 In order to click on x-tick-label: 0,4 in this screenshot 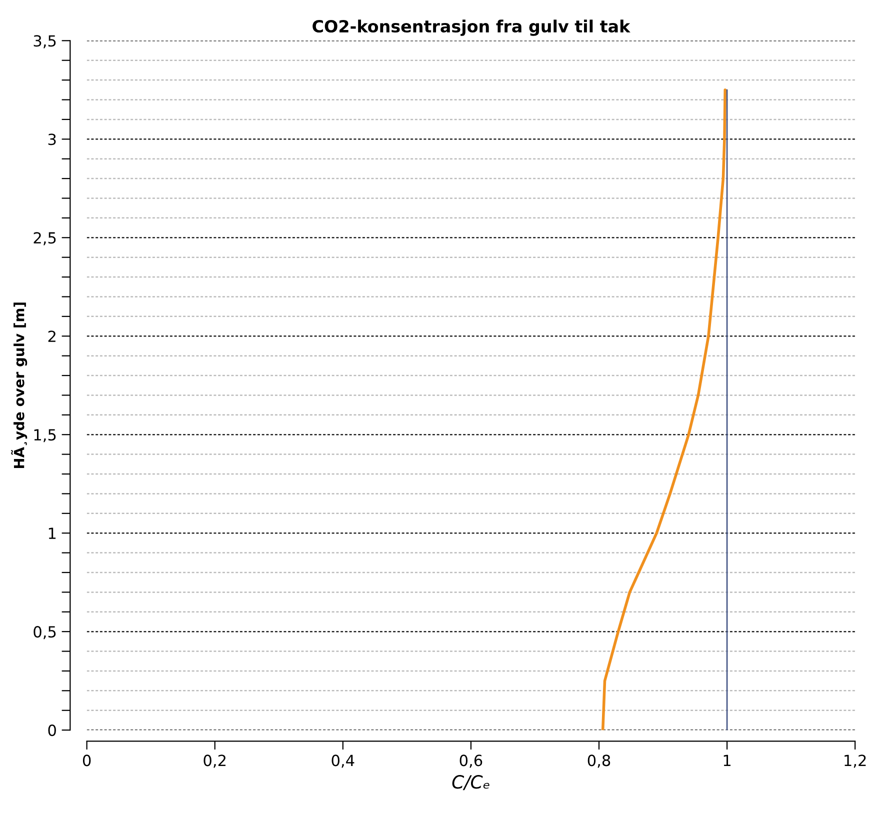, I will do `click(343, 761)`.